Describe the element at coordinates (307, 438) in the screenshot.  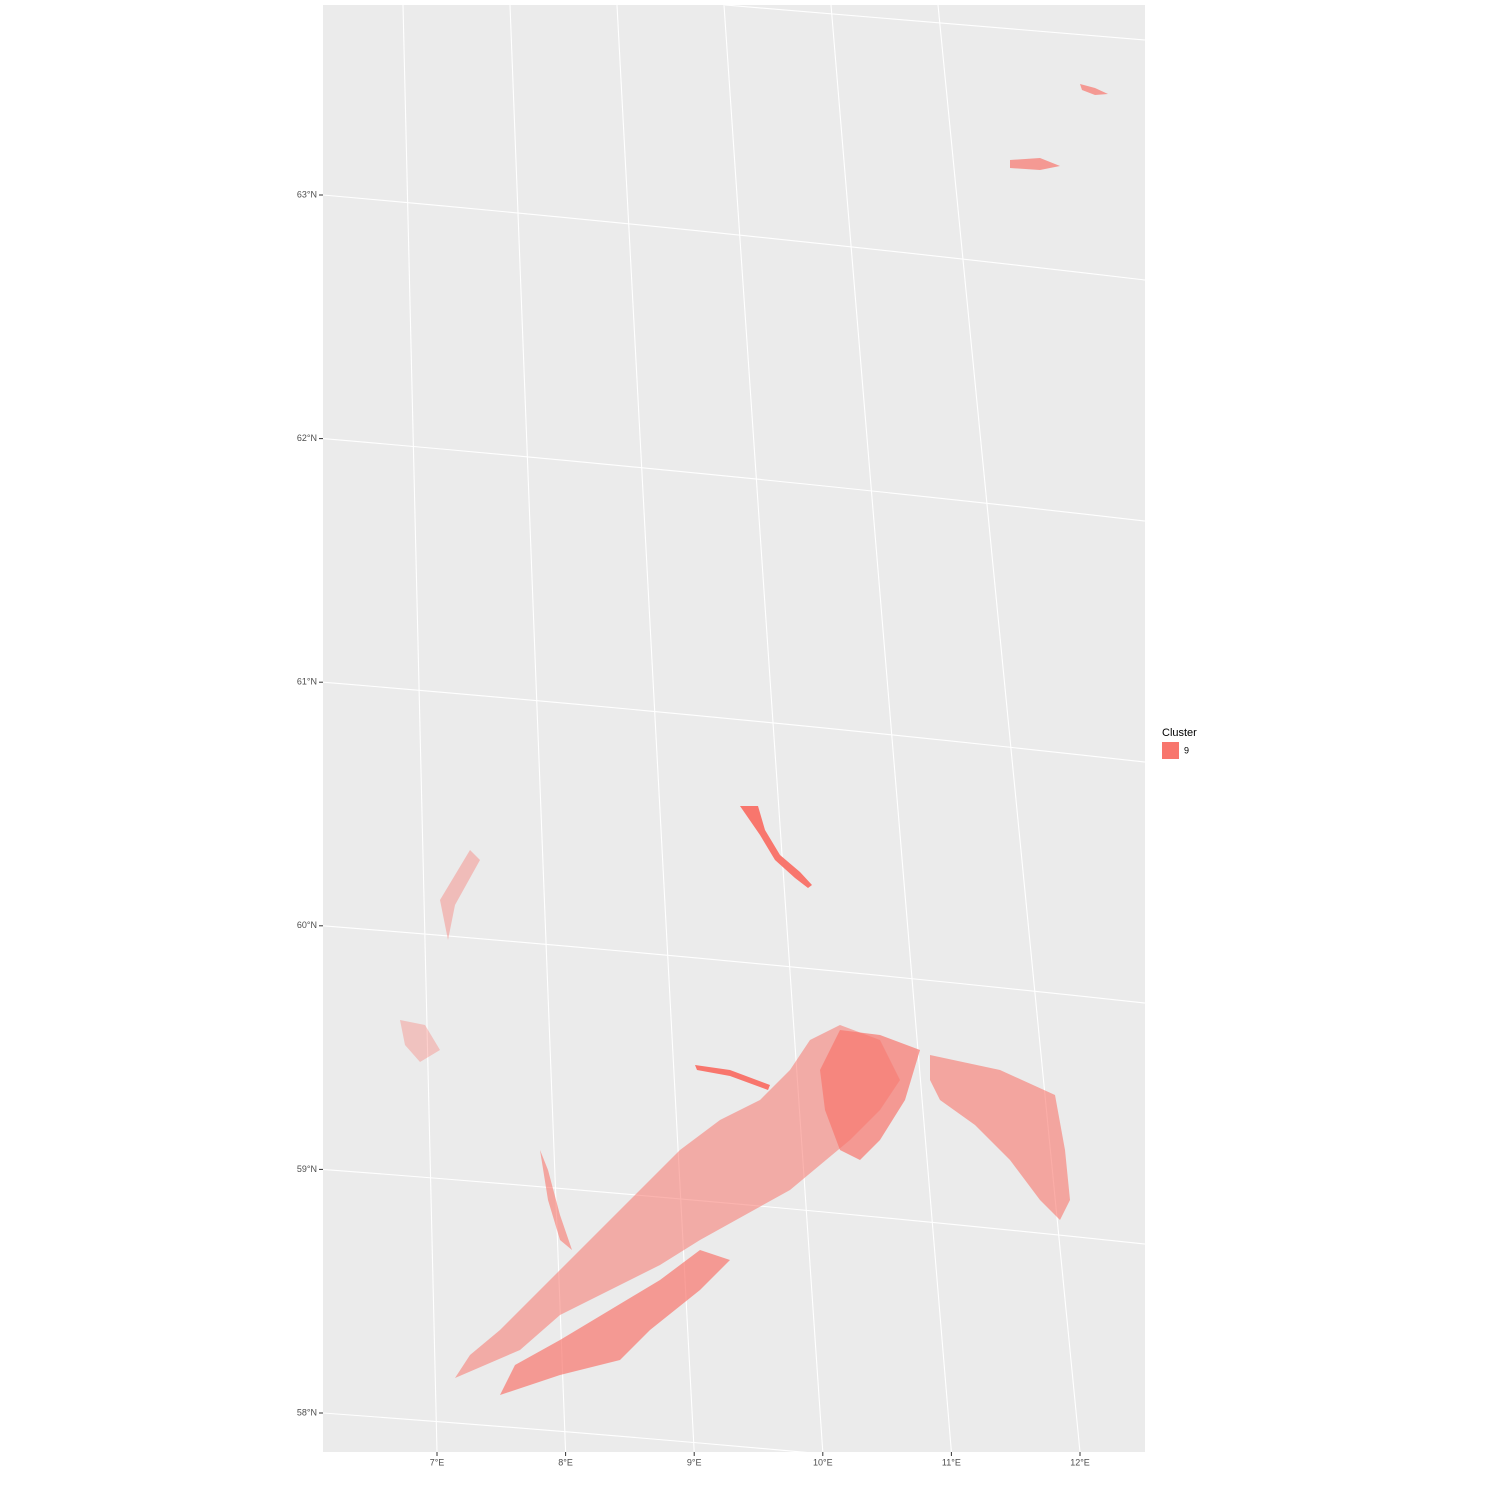
I see `y-tick-label: 62°N` at that location.